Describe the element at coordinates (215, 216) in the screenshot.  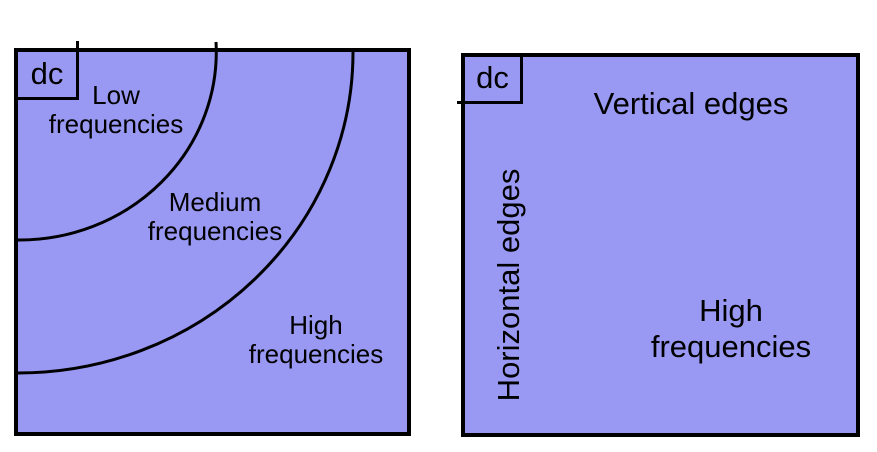
I see `label-medium-frequencies: Medium frequencies` at that location.